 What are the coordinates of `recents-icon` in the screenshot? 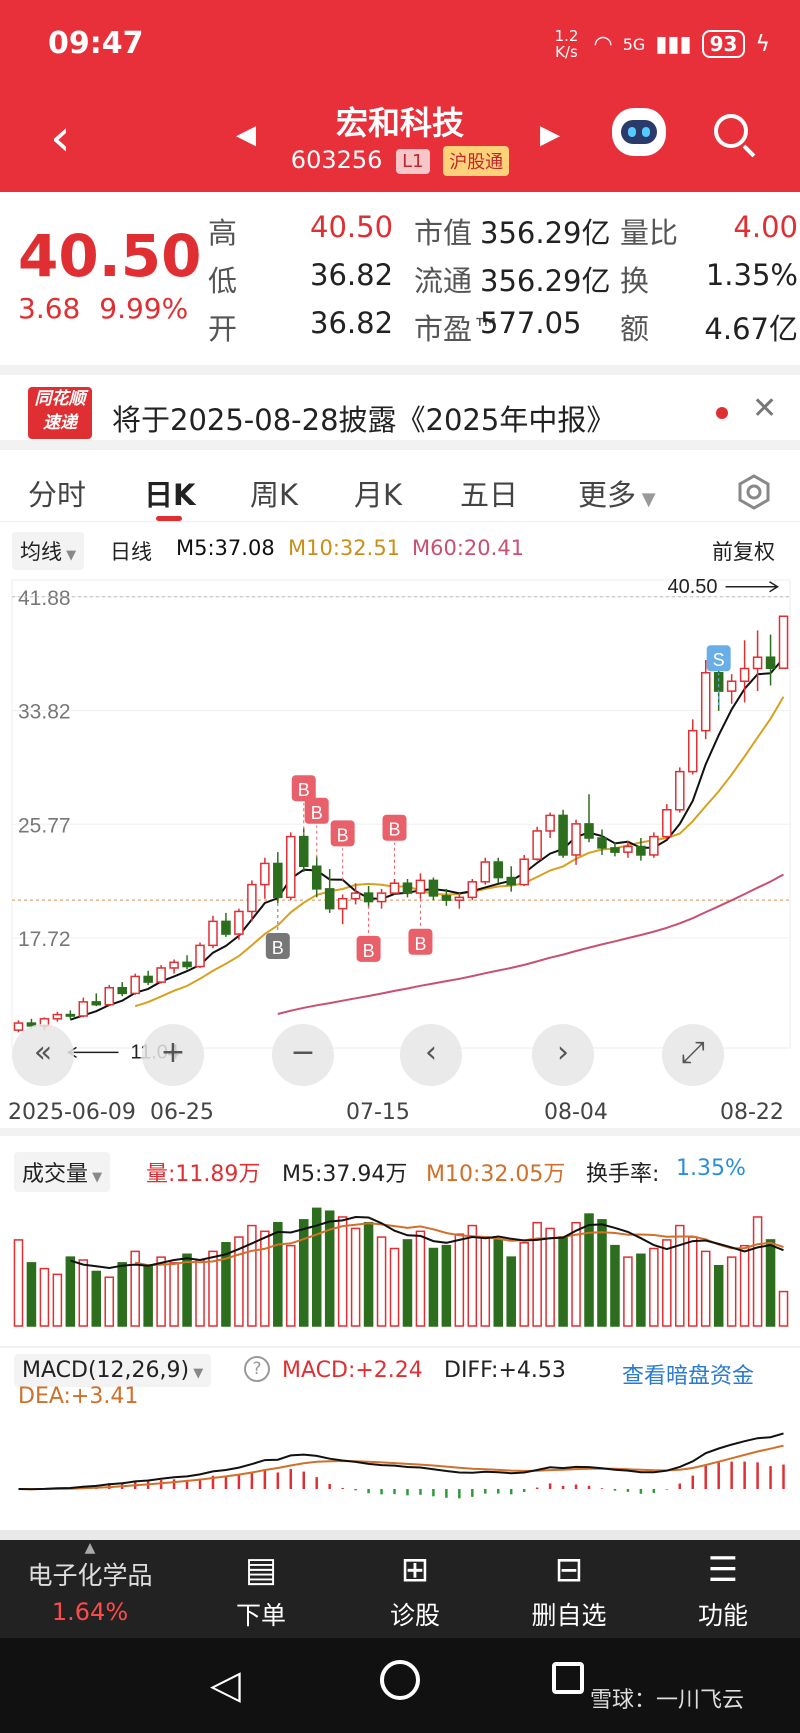 It's located at (568, 1678).